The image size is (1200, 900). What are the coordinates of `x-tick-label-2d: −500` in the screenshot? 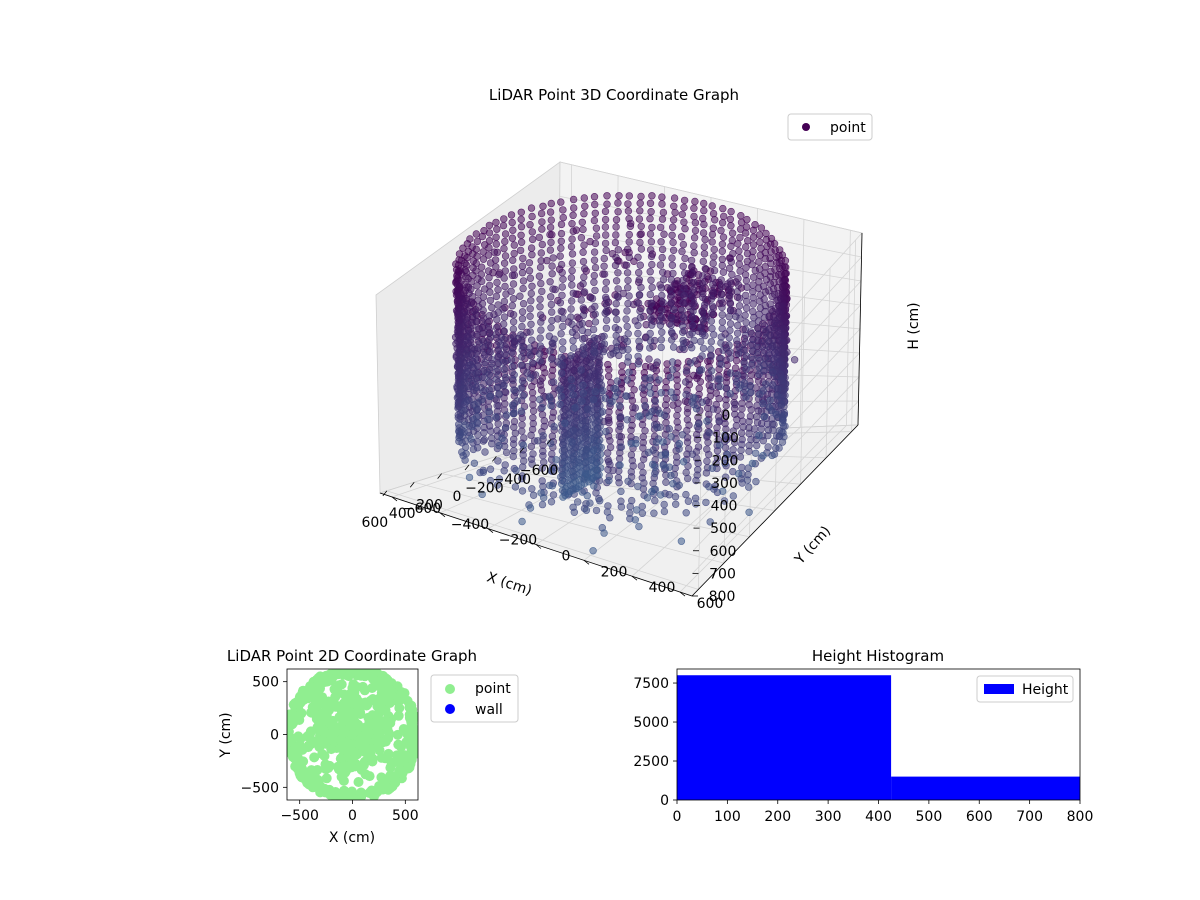 It's located at (299, 816).